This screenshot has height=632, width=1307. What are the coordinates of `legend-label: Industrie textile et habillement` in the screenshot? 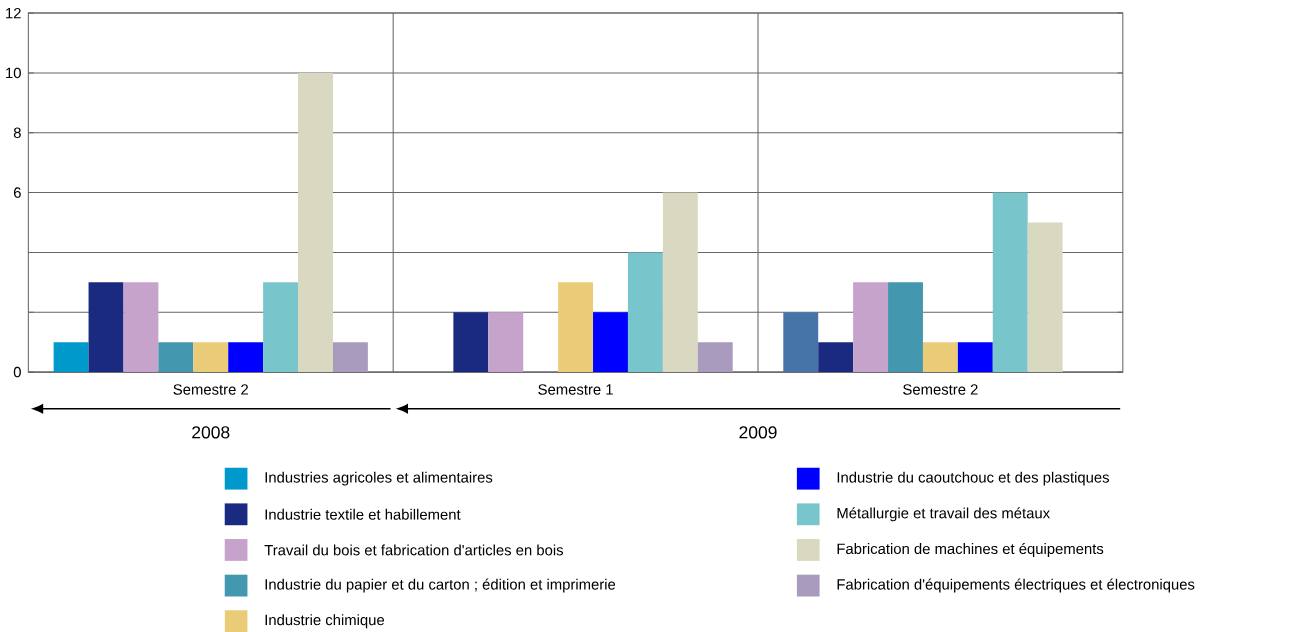 It's located at (363, 514).